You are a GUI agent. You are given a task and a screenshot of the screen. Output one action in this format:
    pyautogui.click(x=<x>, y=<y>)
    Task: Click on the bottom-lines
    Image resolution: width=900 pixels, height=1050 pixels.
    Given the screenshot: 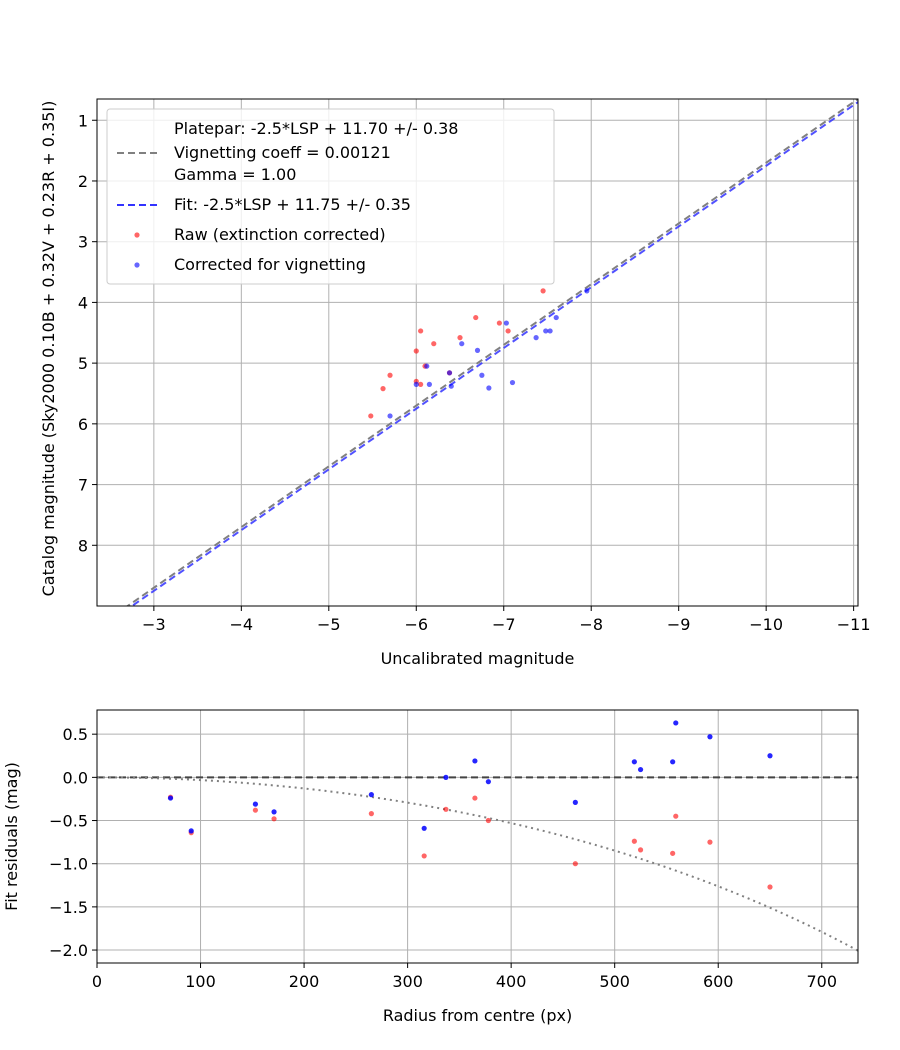 What is the action you would take?
    pyautogui.click(x=477, y=864)
    